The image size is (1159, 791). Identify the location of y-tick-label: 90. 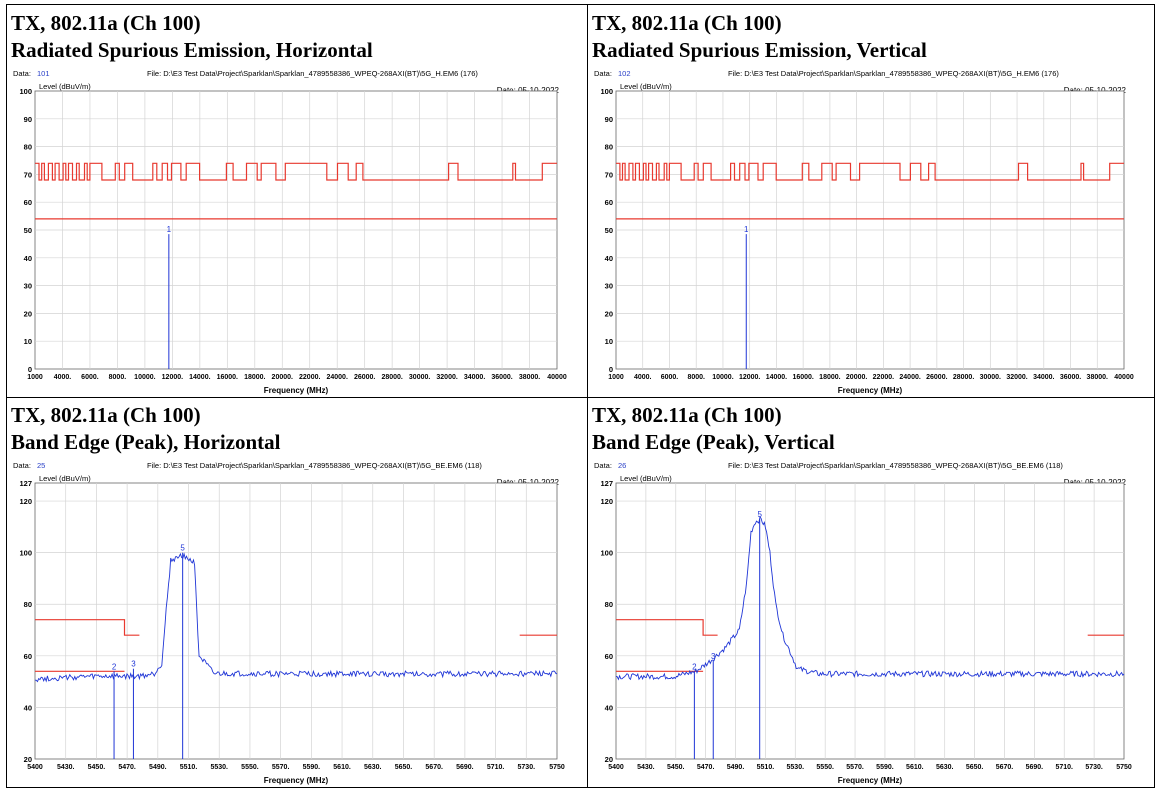
(28, 119).